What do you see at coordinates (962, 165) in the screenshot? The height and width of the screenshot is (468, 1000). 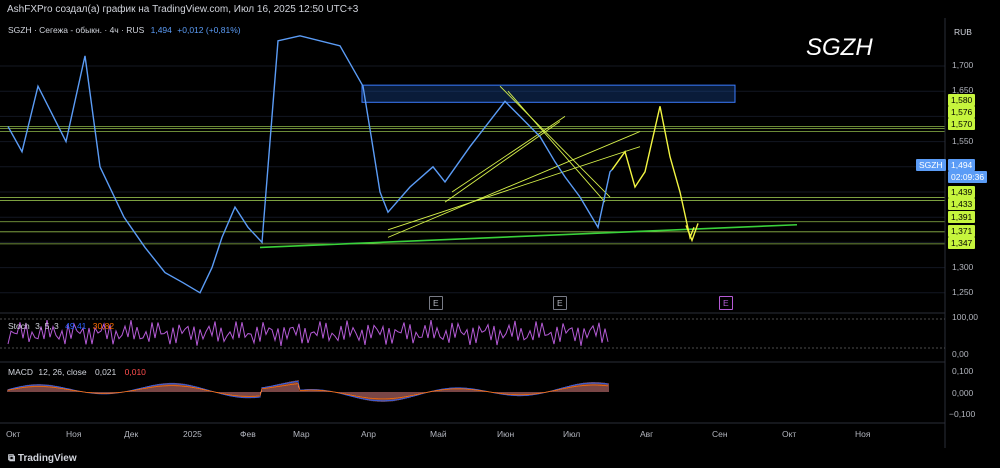 I see `last-price-tag: 1,494` at bounding box center [962, 165].